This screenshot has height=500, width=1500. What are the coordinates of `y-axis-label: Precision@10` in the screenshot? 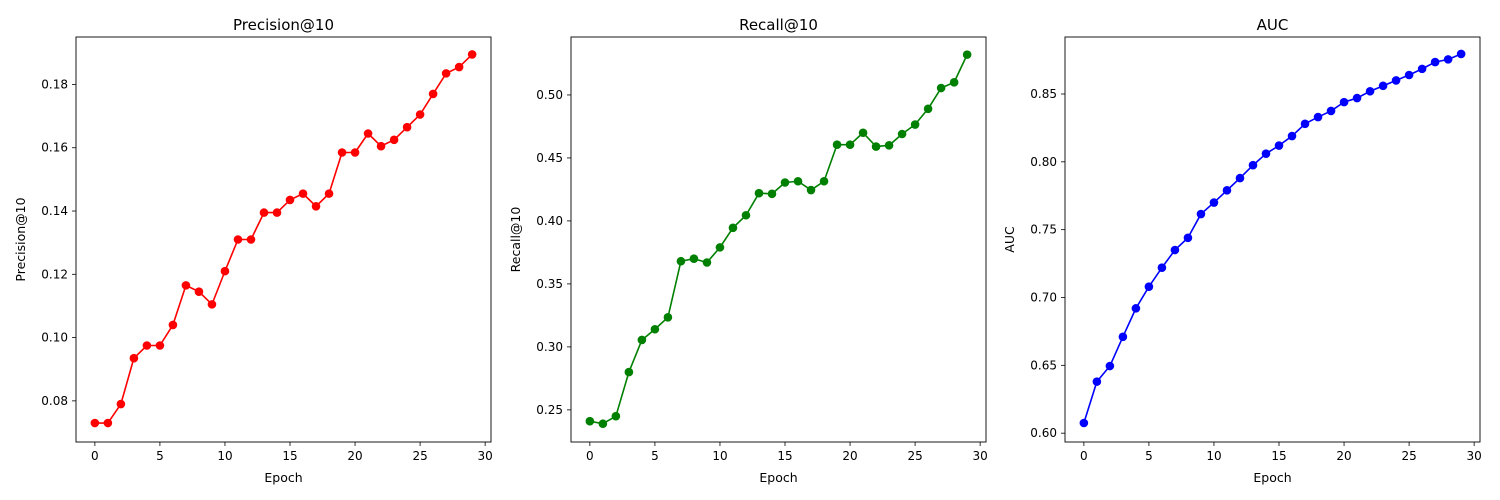 It's located at (20, 239).